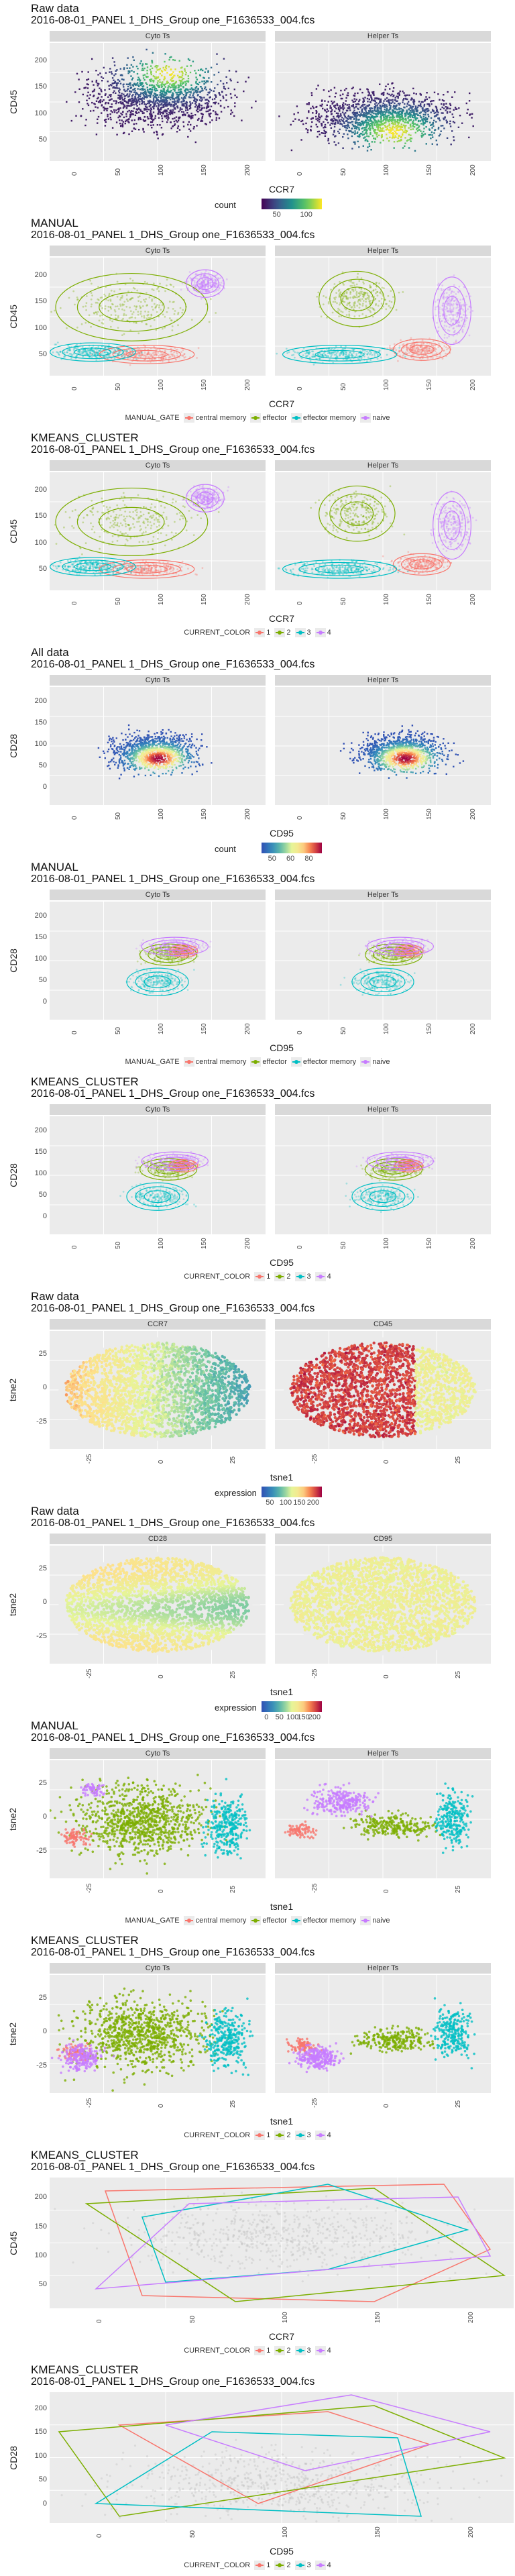 This screenshot has width=515, height=2576. Describe the element at coordinates (247, 384) in the screenshot. I see `x-tick-label: 200` at that location.